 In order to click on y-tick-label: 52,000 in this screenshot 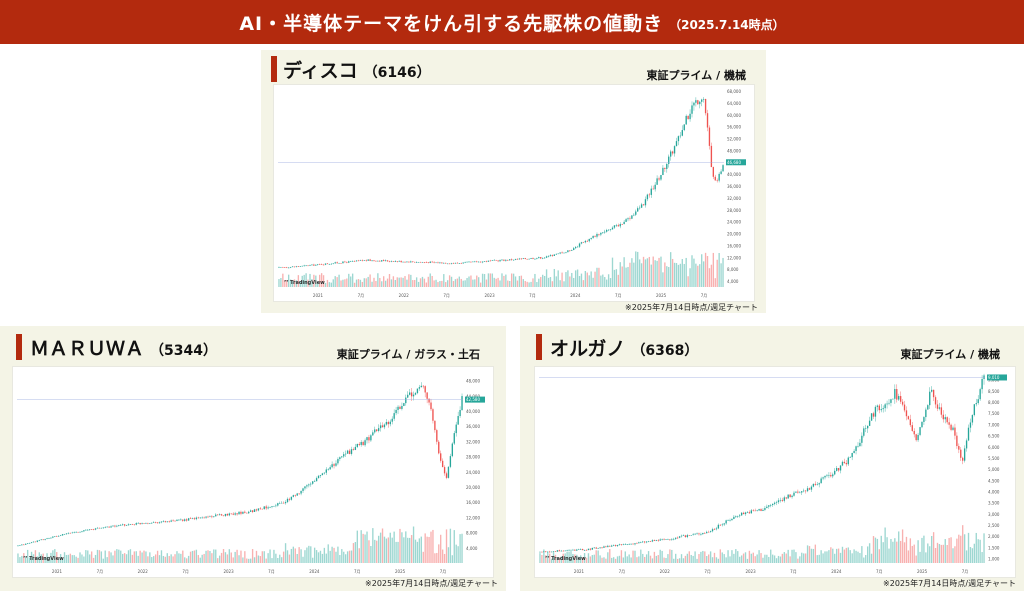, I will do `click(734, 139)`.